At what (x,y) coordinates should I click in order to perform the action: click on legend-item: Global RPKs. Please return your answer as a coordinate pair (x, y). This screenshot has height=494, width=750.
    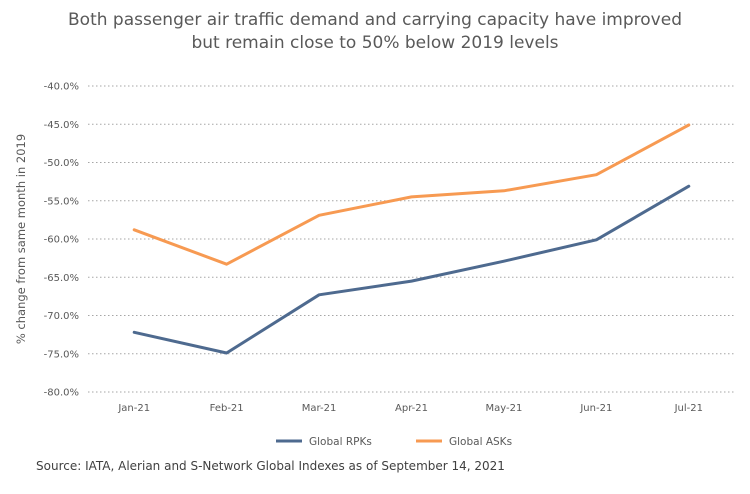
    Looking at the image, I should click on (324, 442).